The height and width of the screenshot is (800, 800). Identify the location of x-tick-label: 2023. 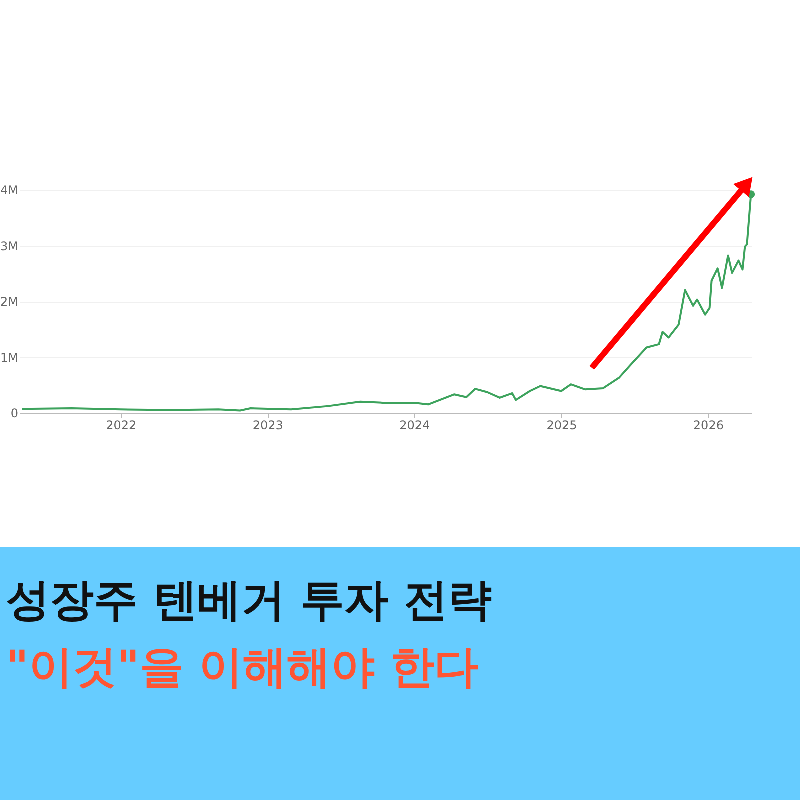
(268, 425).